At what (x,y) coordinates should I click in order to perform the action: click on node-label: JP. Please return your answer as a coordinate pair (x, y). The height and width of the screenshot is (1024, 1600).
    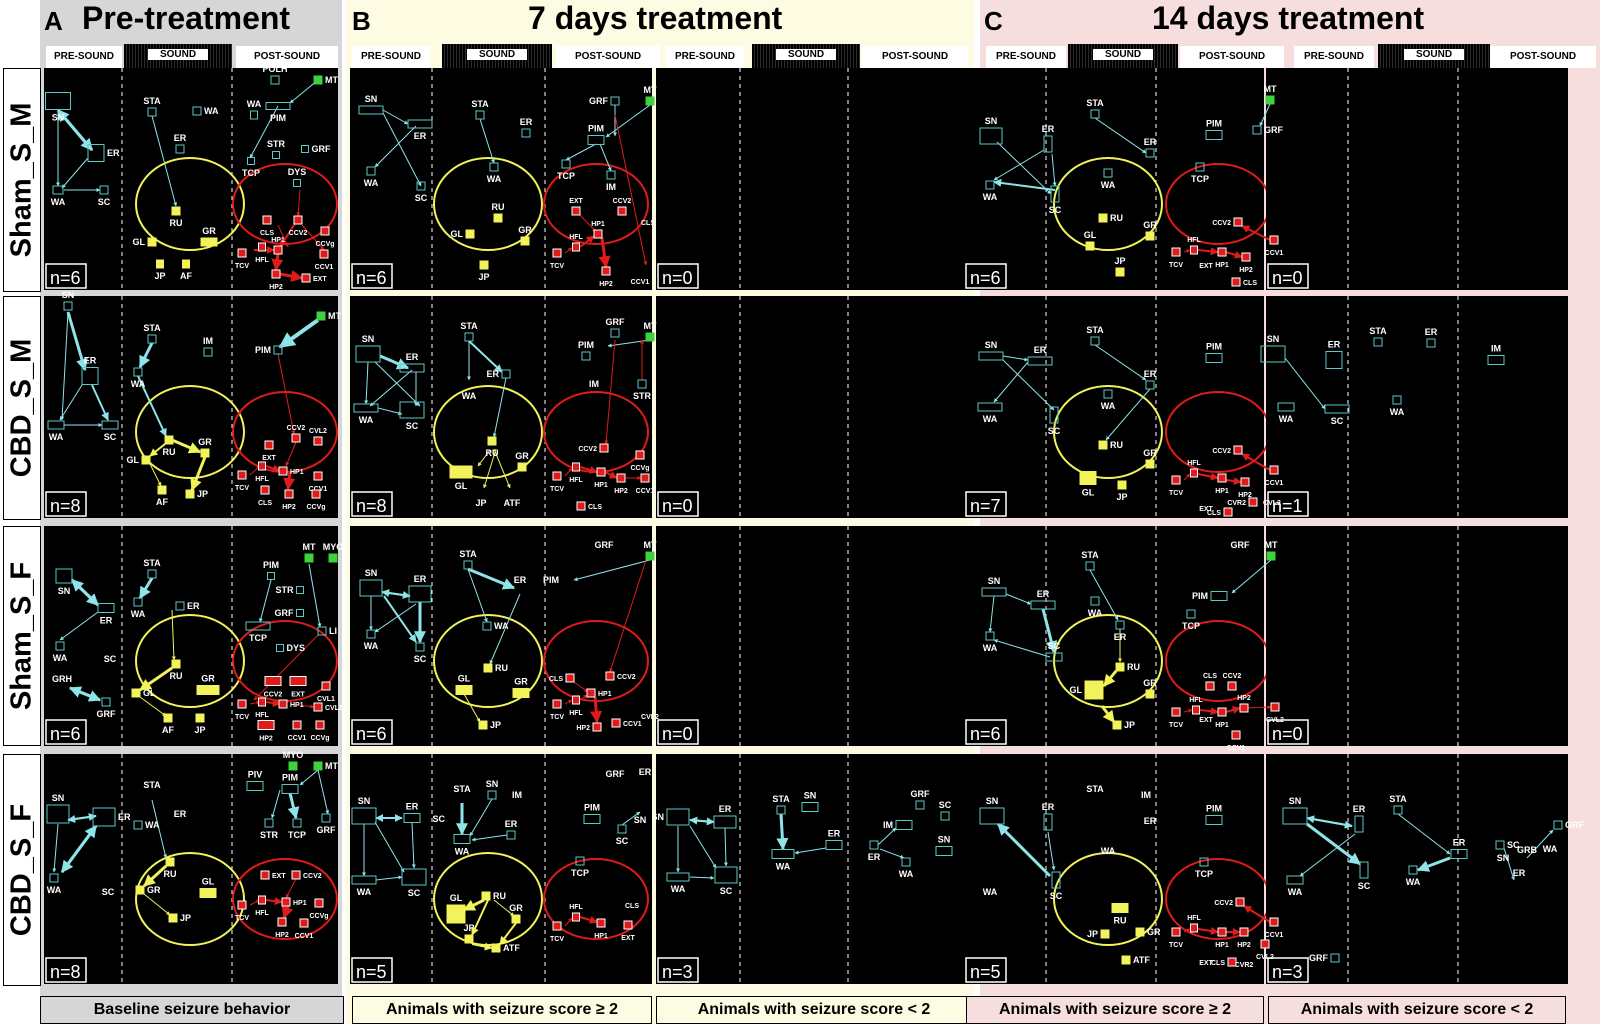
    Looking at the image, I should click on (1129, 725).